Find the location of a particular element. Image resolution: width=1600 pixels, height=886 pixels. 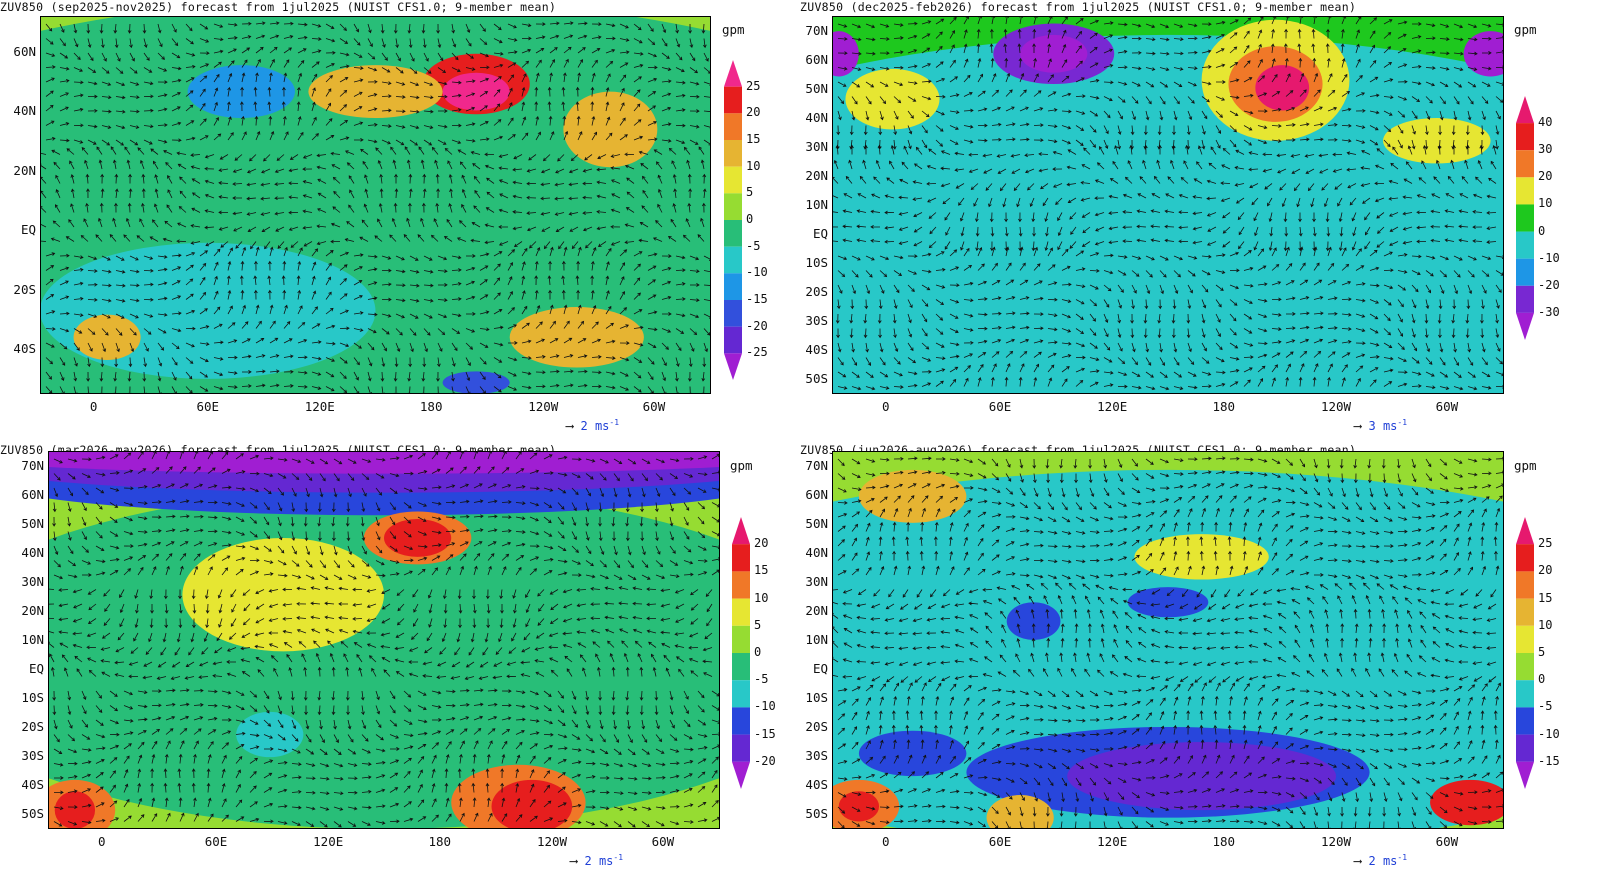

lon-tick-label: 120W is located at coordinates (543, 406).